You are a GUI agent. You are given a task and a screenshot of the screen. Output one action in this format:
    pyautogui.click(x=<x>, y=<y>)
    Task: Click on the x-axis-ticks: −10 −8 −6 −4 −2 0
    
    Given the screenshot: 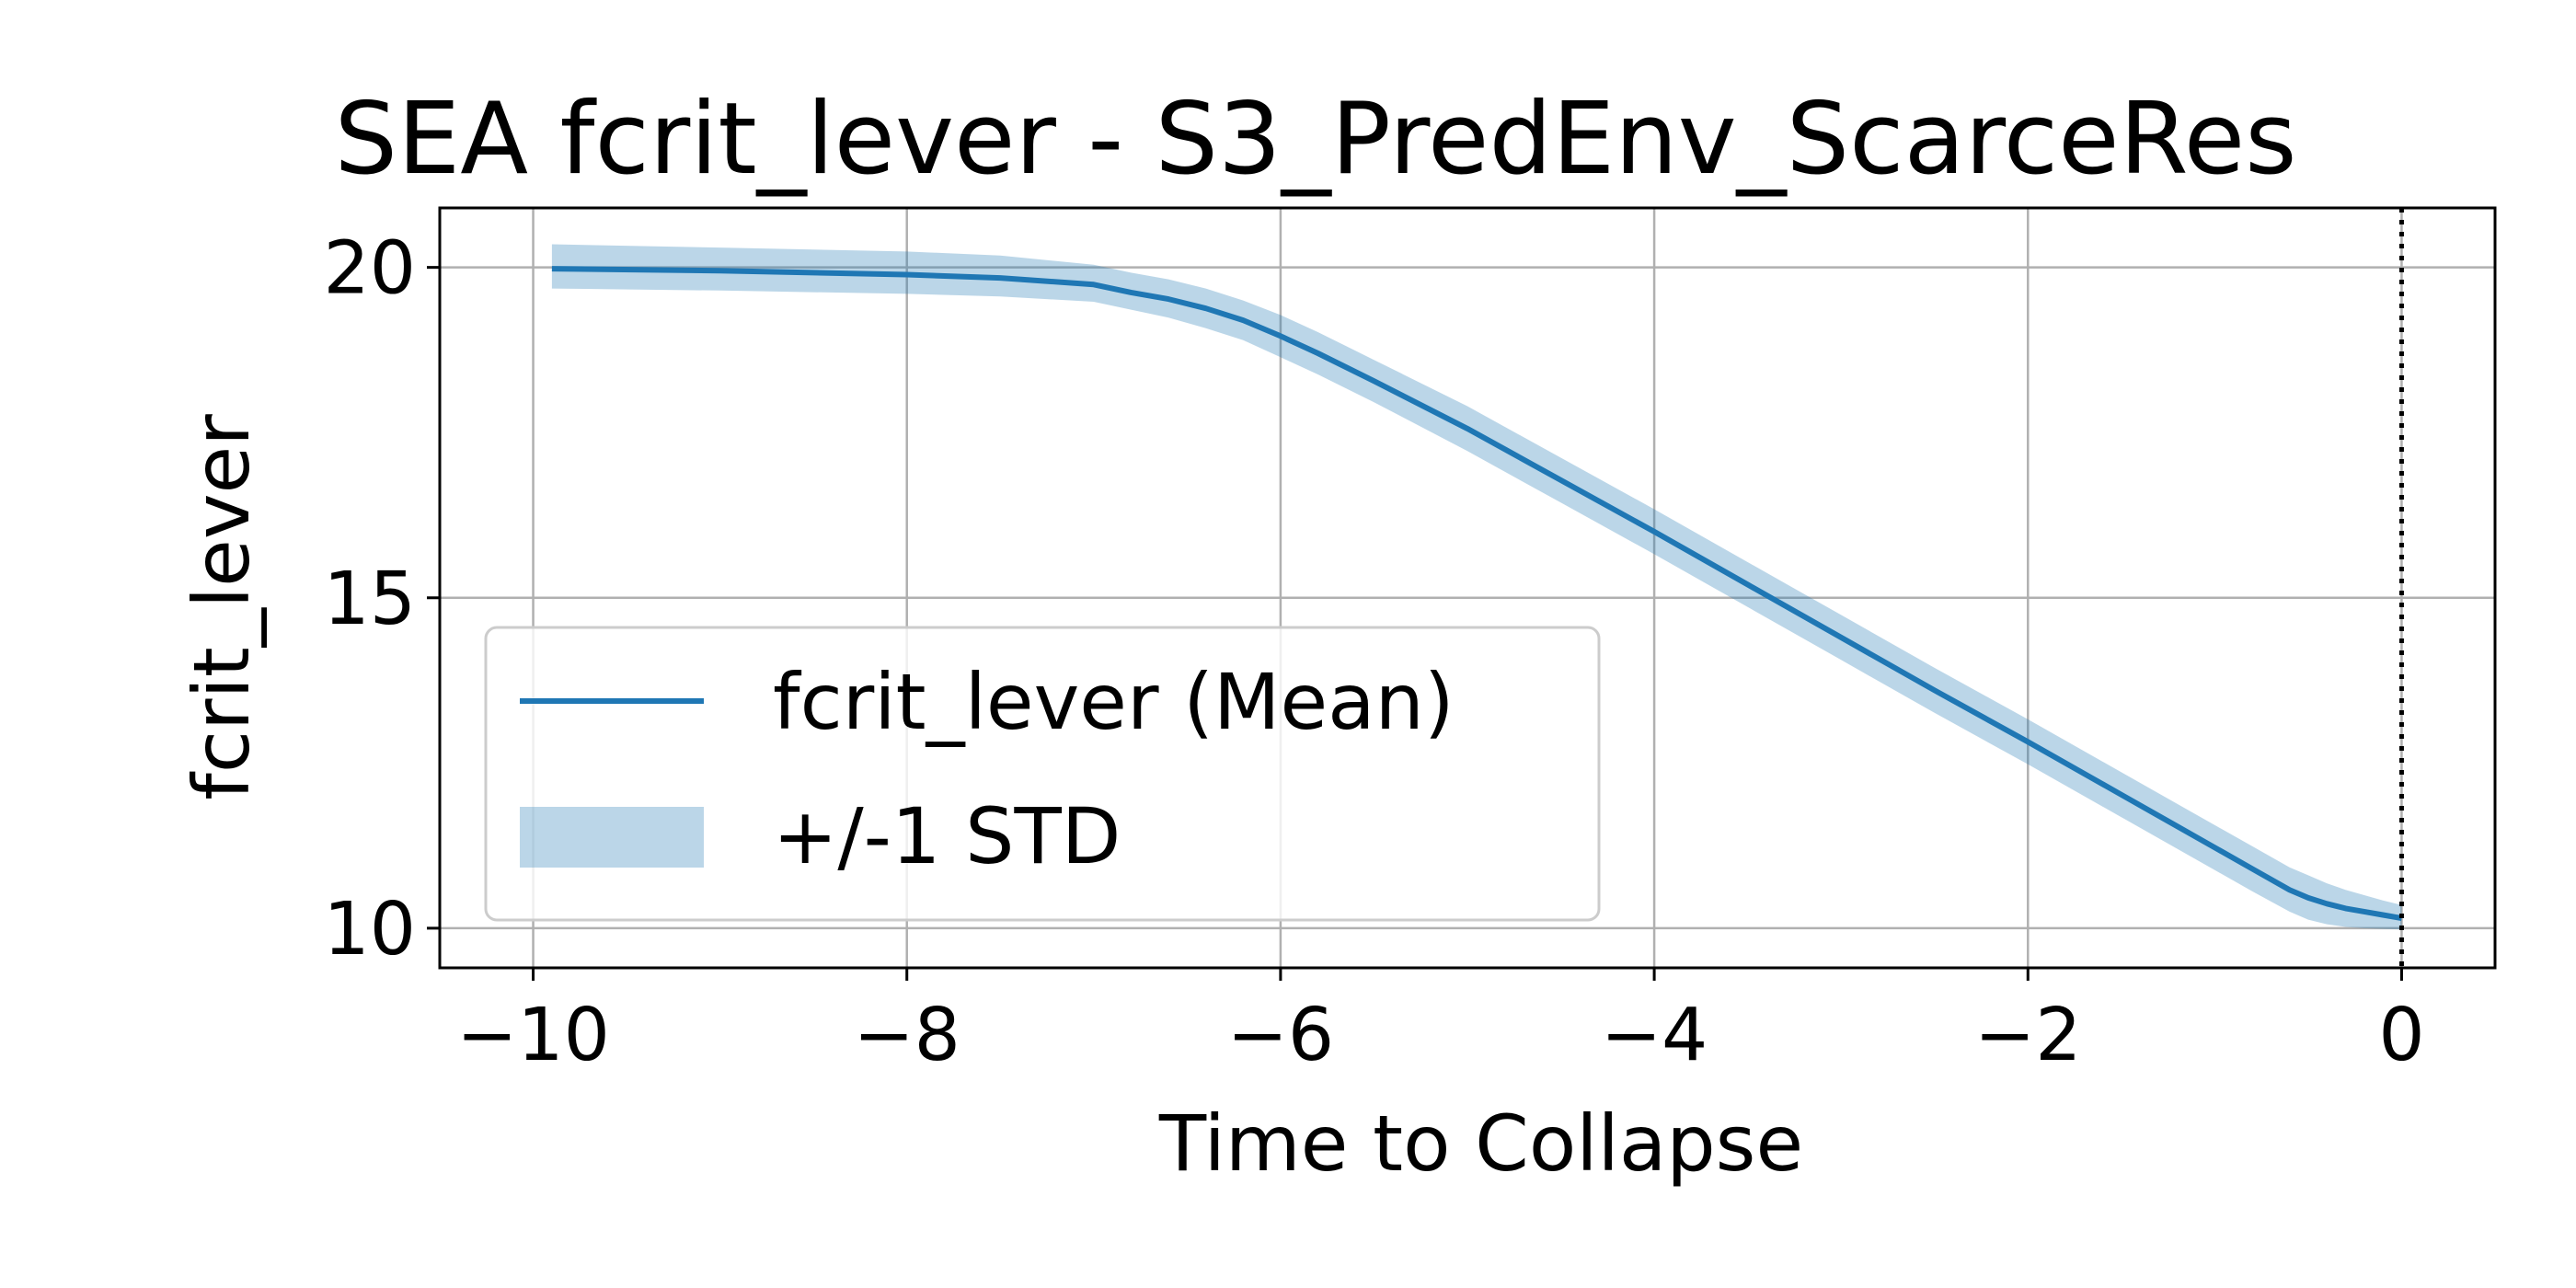 What is the action you would take?
    pyautogui.click(x=1440, y=1022)
    